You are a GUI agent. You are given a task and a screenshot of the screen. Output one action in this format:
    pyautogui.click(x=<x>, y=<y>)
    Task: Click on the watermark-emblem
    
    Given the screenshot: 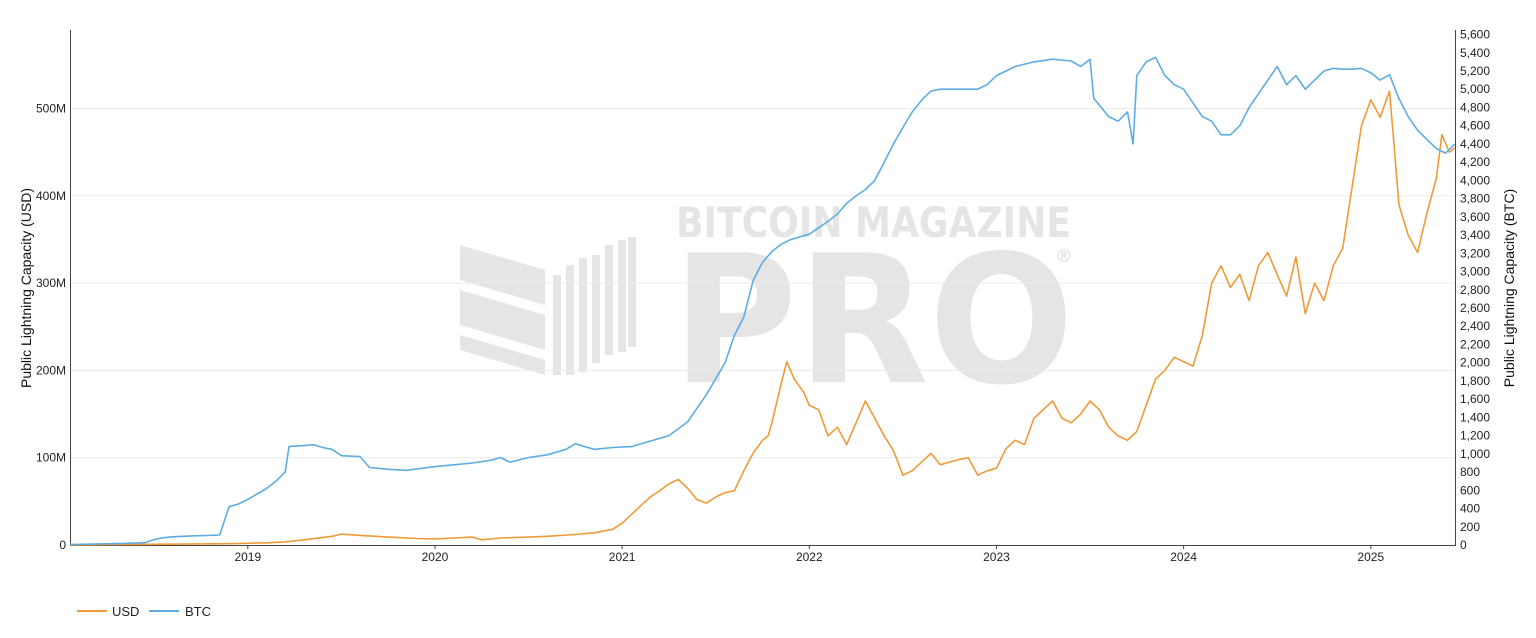 What is the action you would take?
    pyautogui.click(x=548, y=306)
    